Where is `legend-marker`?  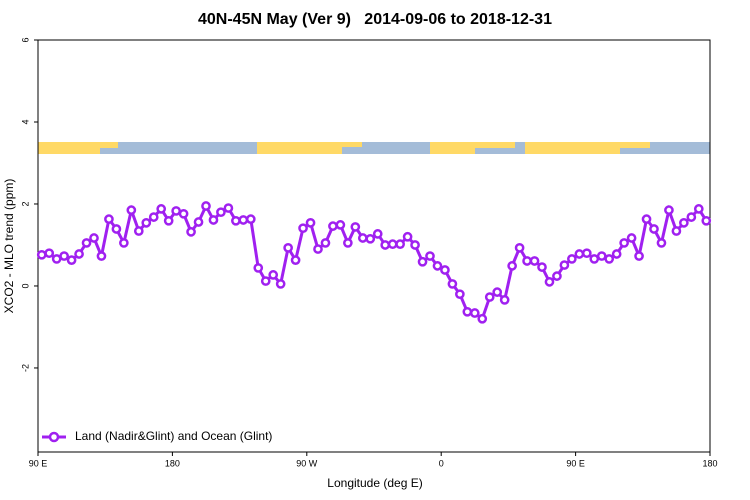
legend-marker is located at coordinates (54, 437).